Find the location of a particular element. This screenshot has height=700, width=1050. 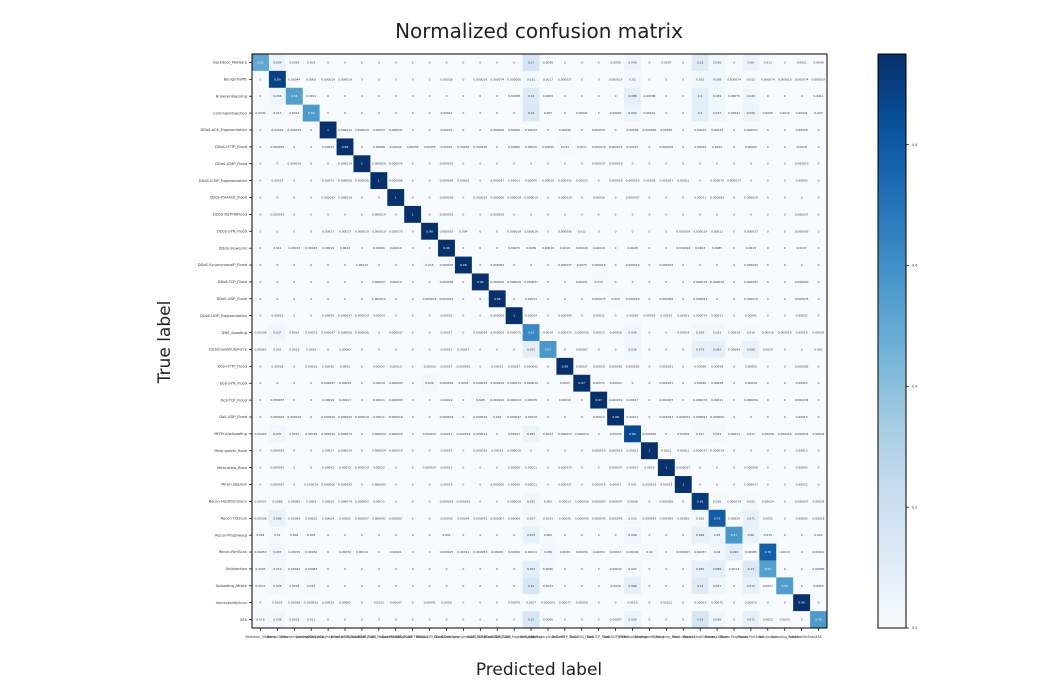

cell-value-label: 0.00056 is located at coordinates (311, 552).